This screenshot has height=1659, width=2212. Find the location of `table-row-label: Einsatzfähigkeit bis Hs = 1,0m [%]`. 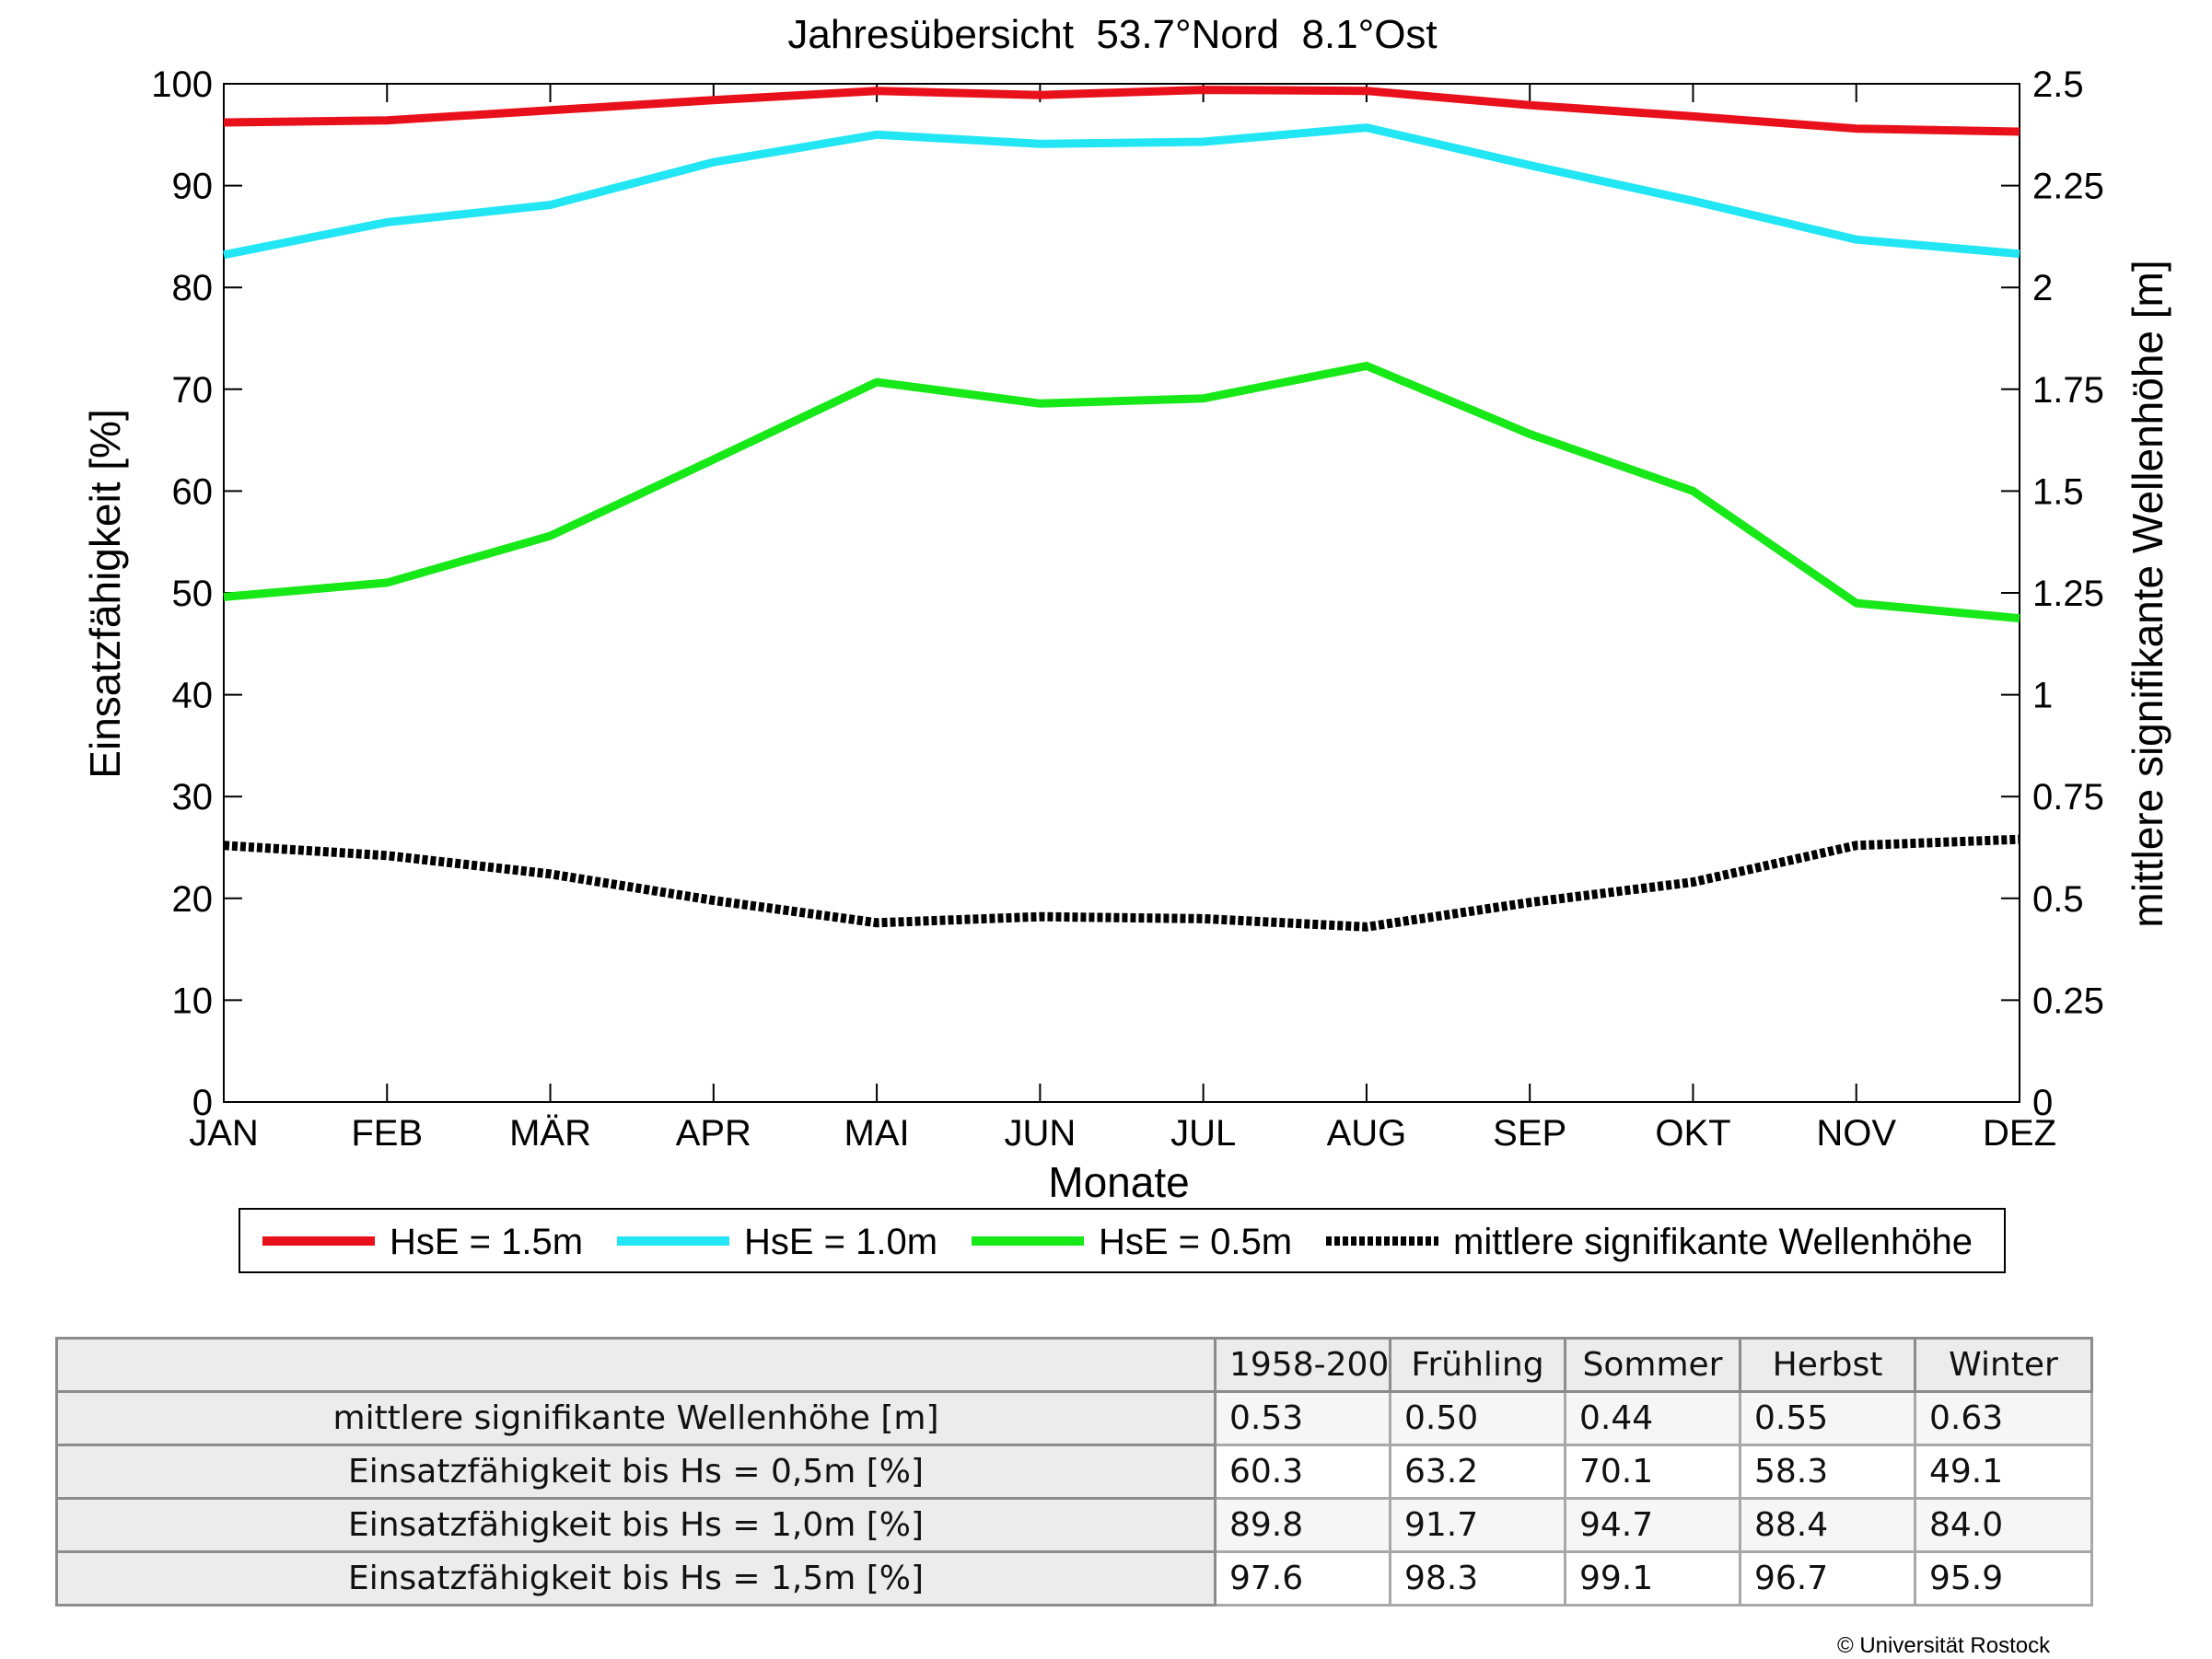

table-row-label: Einsatzfähigkeit bis Hs = 1,0m [%] is located at coordinates (636, 1525).